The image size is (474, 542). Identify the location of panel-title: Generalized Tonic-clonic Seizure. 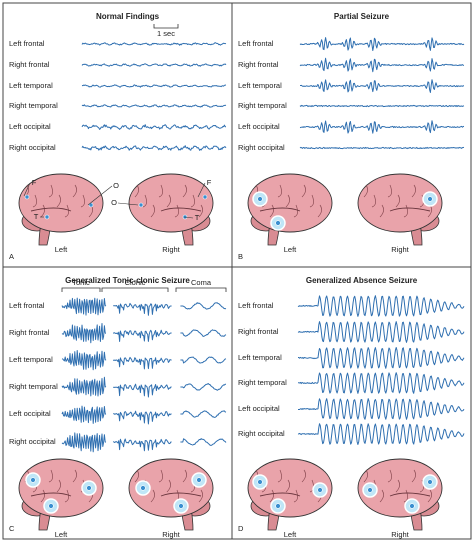
(127, 280).